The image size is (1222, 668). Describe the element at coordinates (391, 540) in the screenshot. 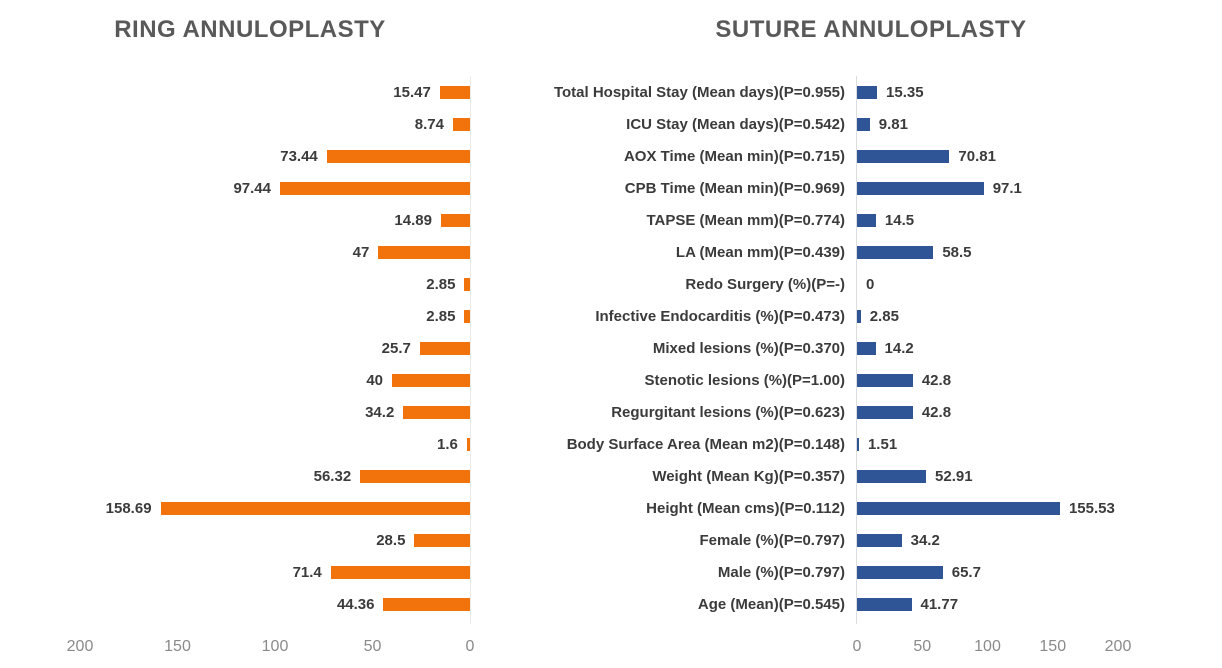

I see `ring-value-label: 28.5` at that location.